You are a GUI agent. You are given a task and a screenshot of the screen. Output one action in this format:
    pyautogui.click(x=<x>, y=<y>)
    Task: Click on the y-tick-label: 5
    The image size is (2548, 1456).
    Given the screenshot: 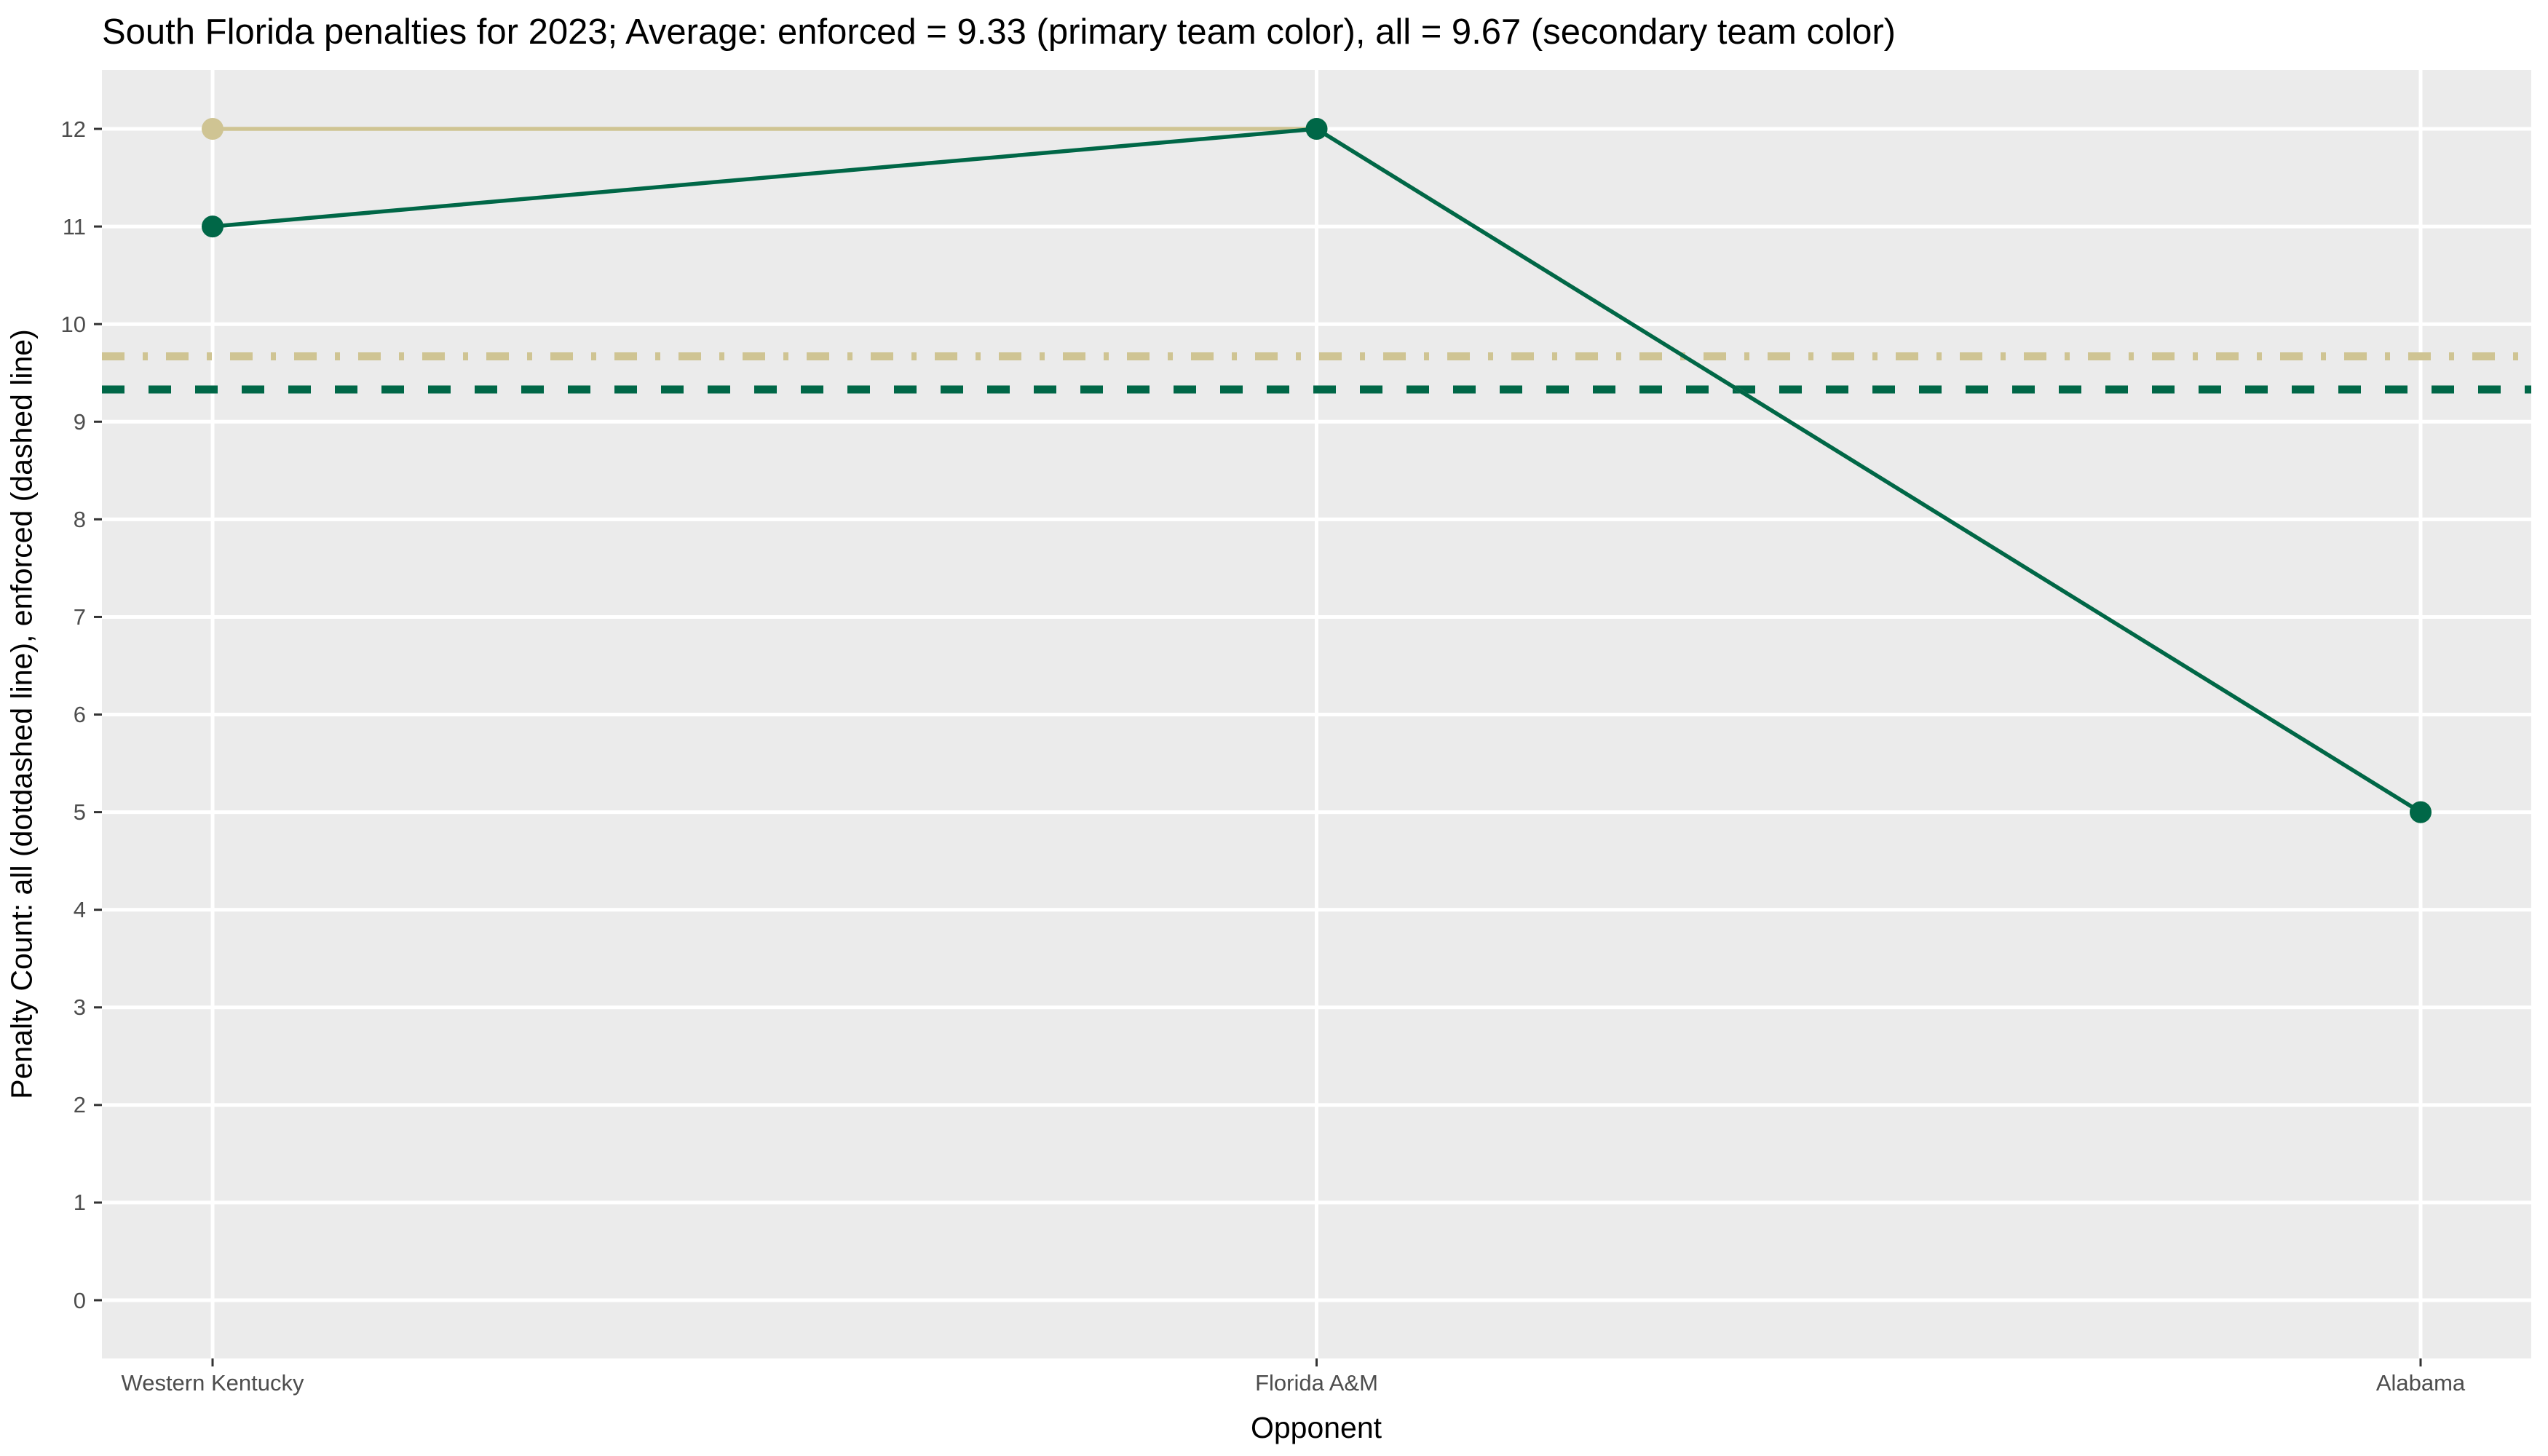 What is the action you would take?
    pyautogui.click(x=79, y=812)
    